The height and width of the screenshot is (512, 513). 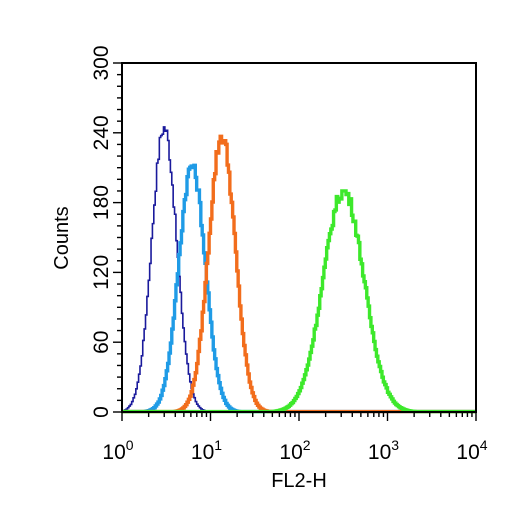 What do you see at coordinates (101, 342) in the screenshot?
I see `y-tick-label: 60` at bounding box center [101, 342].